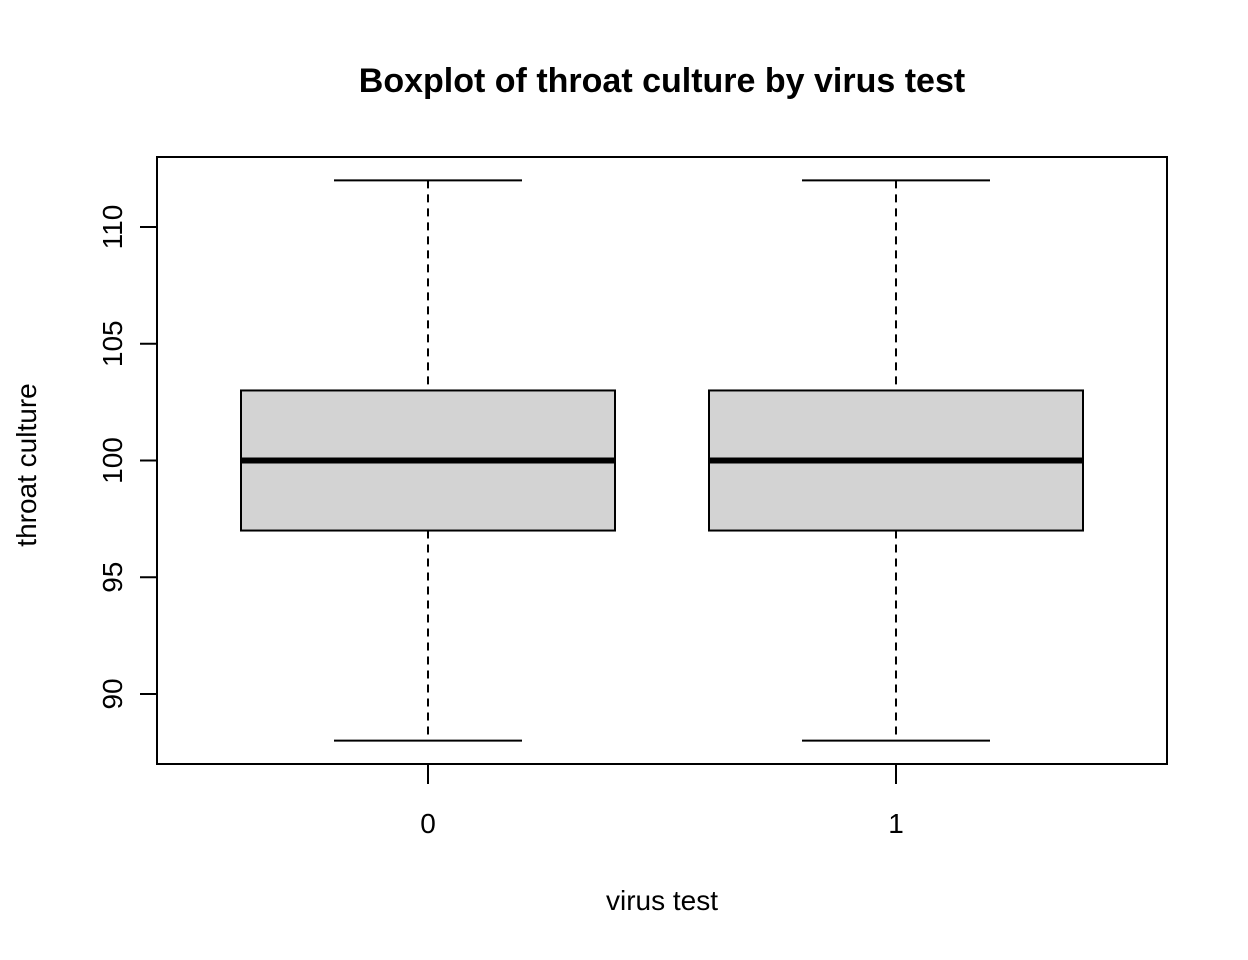 The width and height of the screenshot is (1248, 960). I want to click on y-axis-label: throat culture, so click(26, 464).